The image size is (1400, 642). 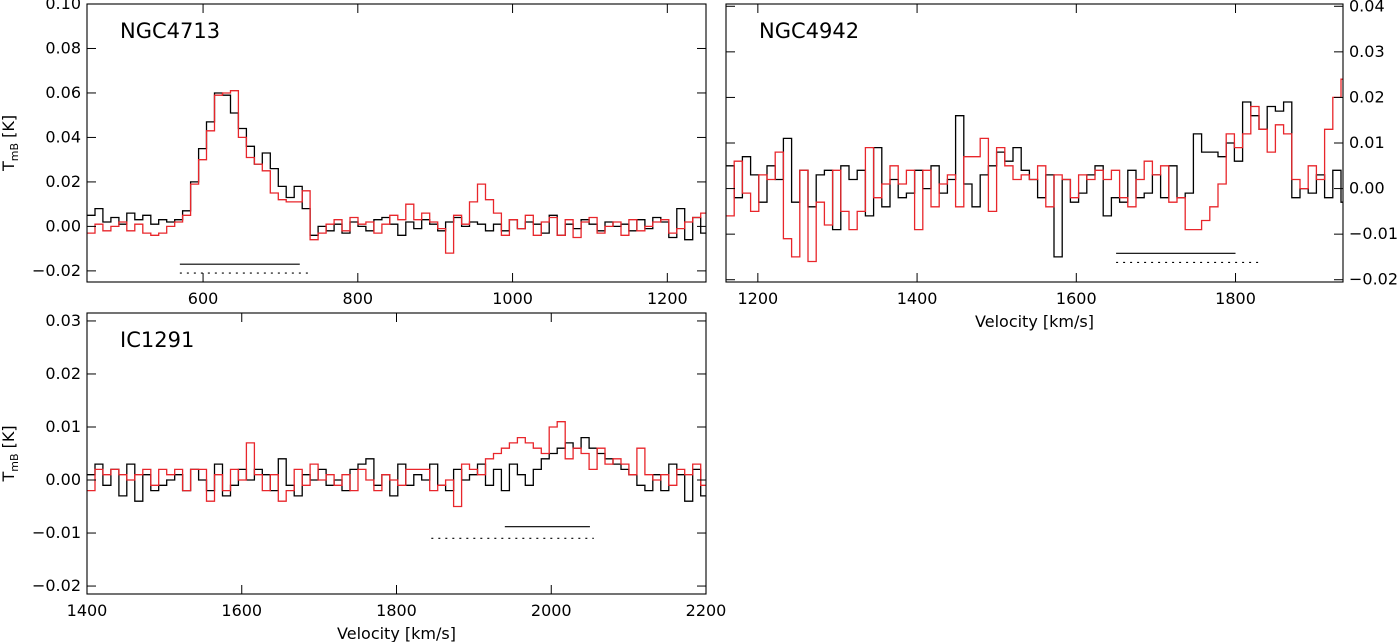 I want to click on y-tick-label: 0.10, so click(x=63, y=6).